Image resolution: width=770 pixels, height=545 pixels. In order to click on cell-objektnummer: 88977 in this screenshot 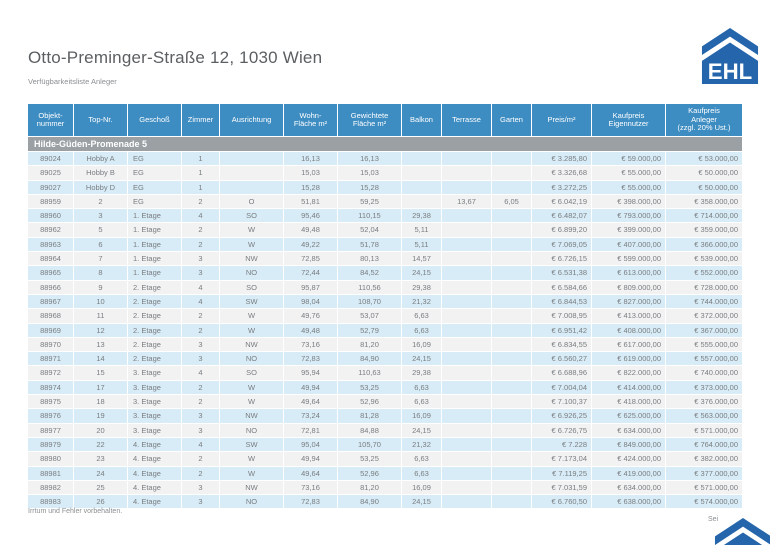, I will do `click(50, 430)`.